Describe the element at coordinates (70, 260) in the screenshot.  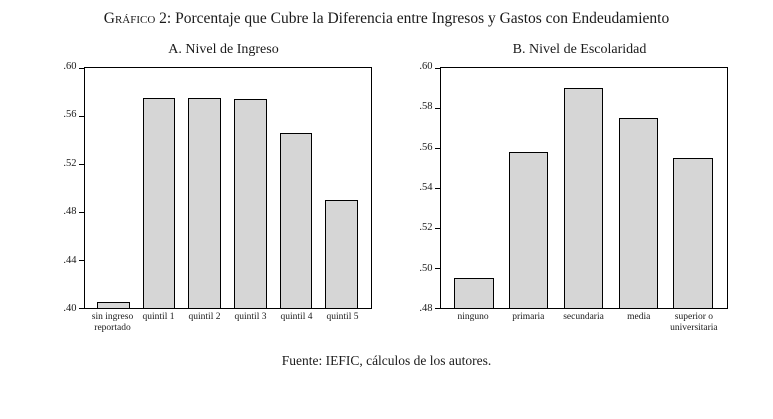
I see `y-tick-label: .44` at that location.